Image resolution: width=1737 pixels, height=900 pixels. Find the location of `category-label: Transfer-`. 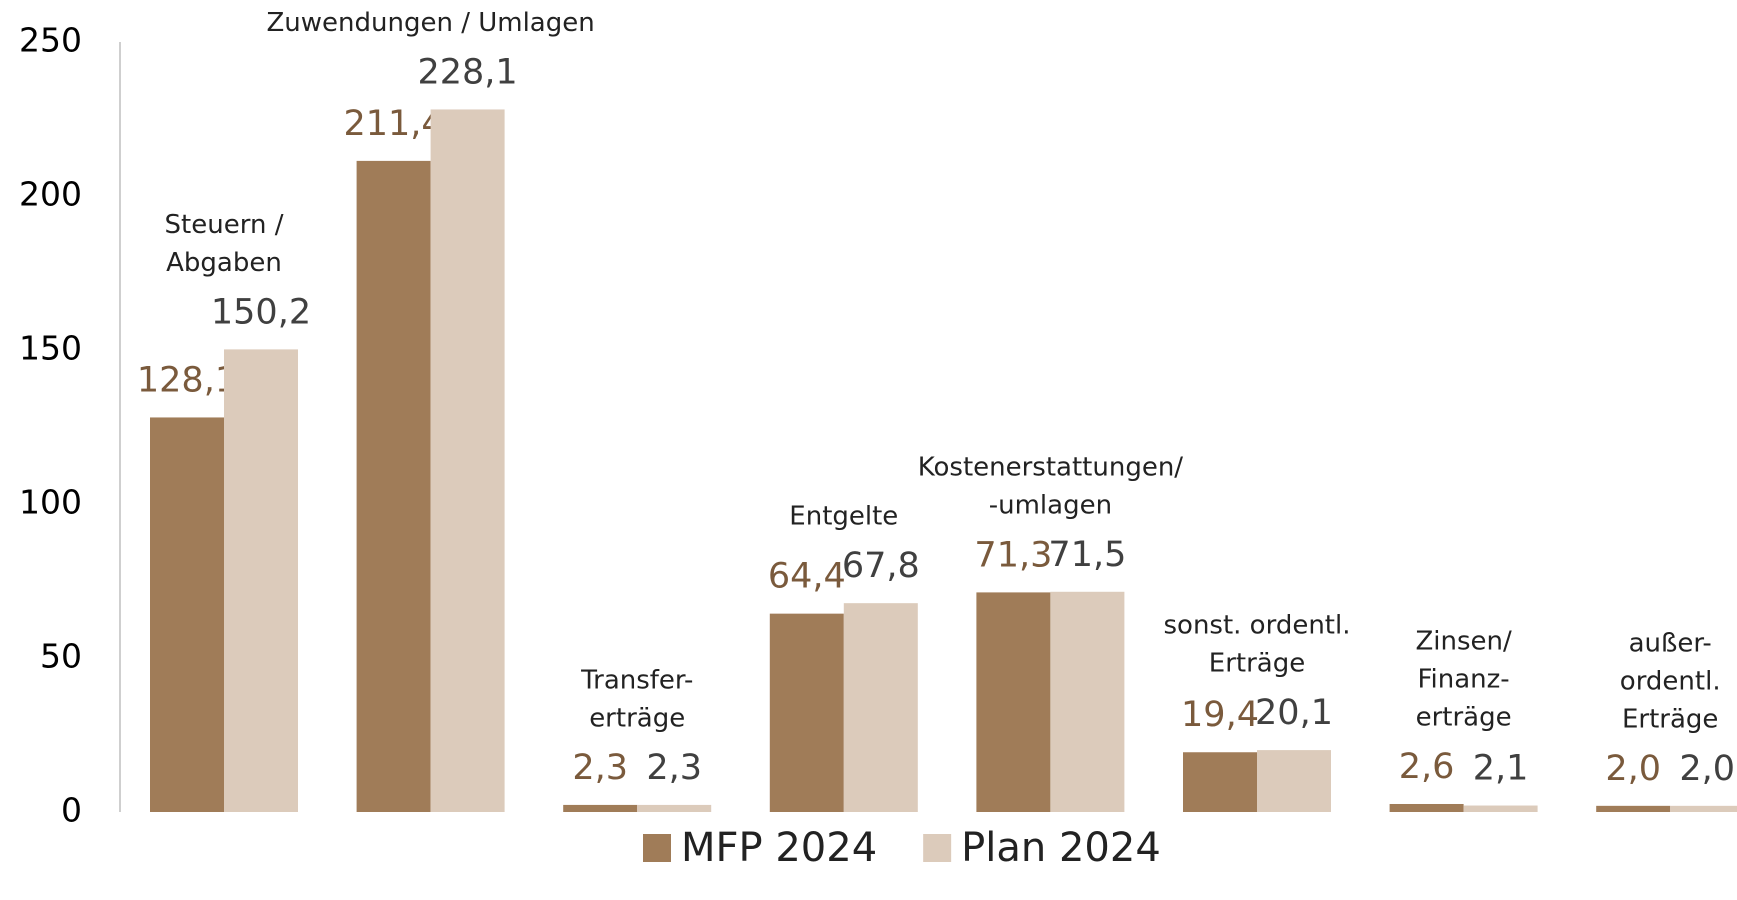

category-label: Transfer- is located at coordinates (636, 680).